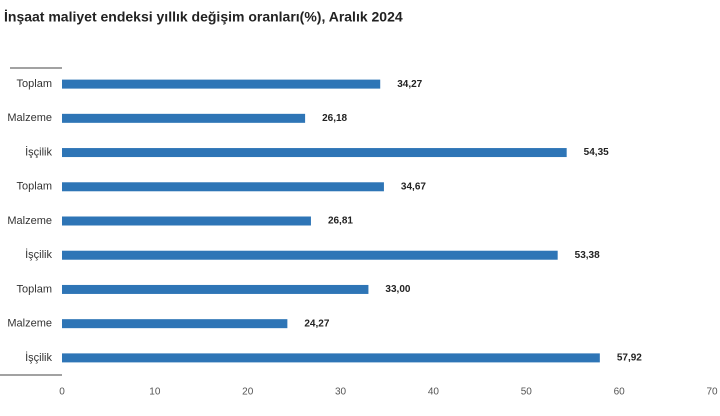 The image size is (720, 416). I want to click on value-label: 26,18, so click(334, 118).